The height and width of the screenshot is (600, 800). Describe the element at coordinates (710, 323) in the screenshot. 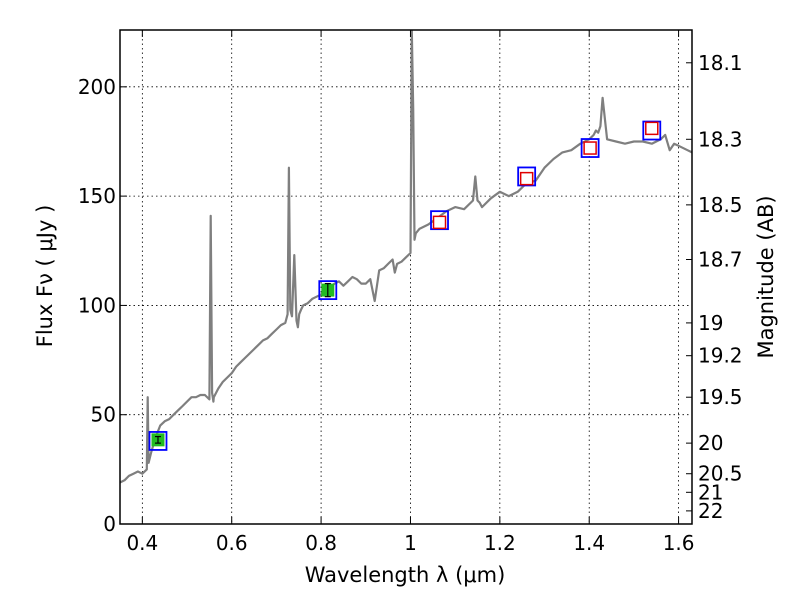

I see `right-tick-label: 19` at that location.